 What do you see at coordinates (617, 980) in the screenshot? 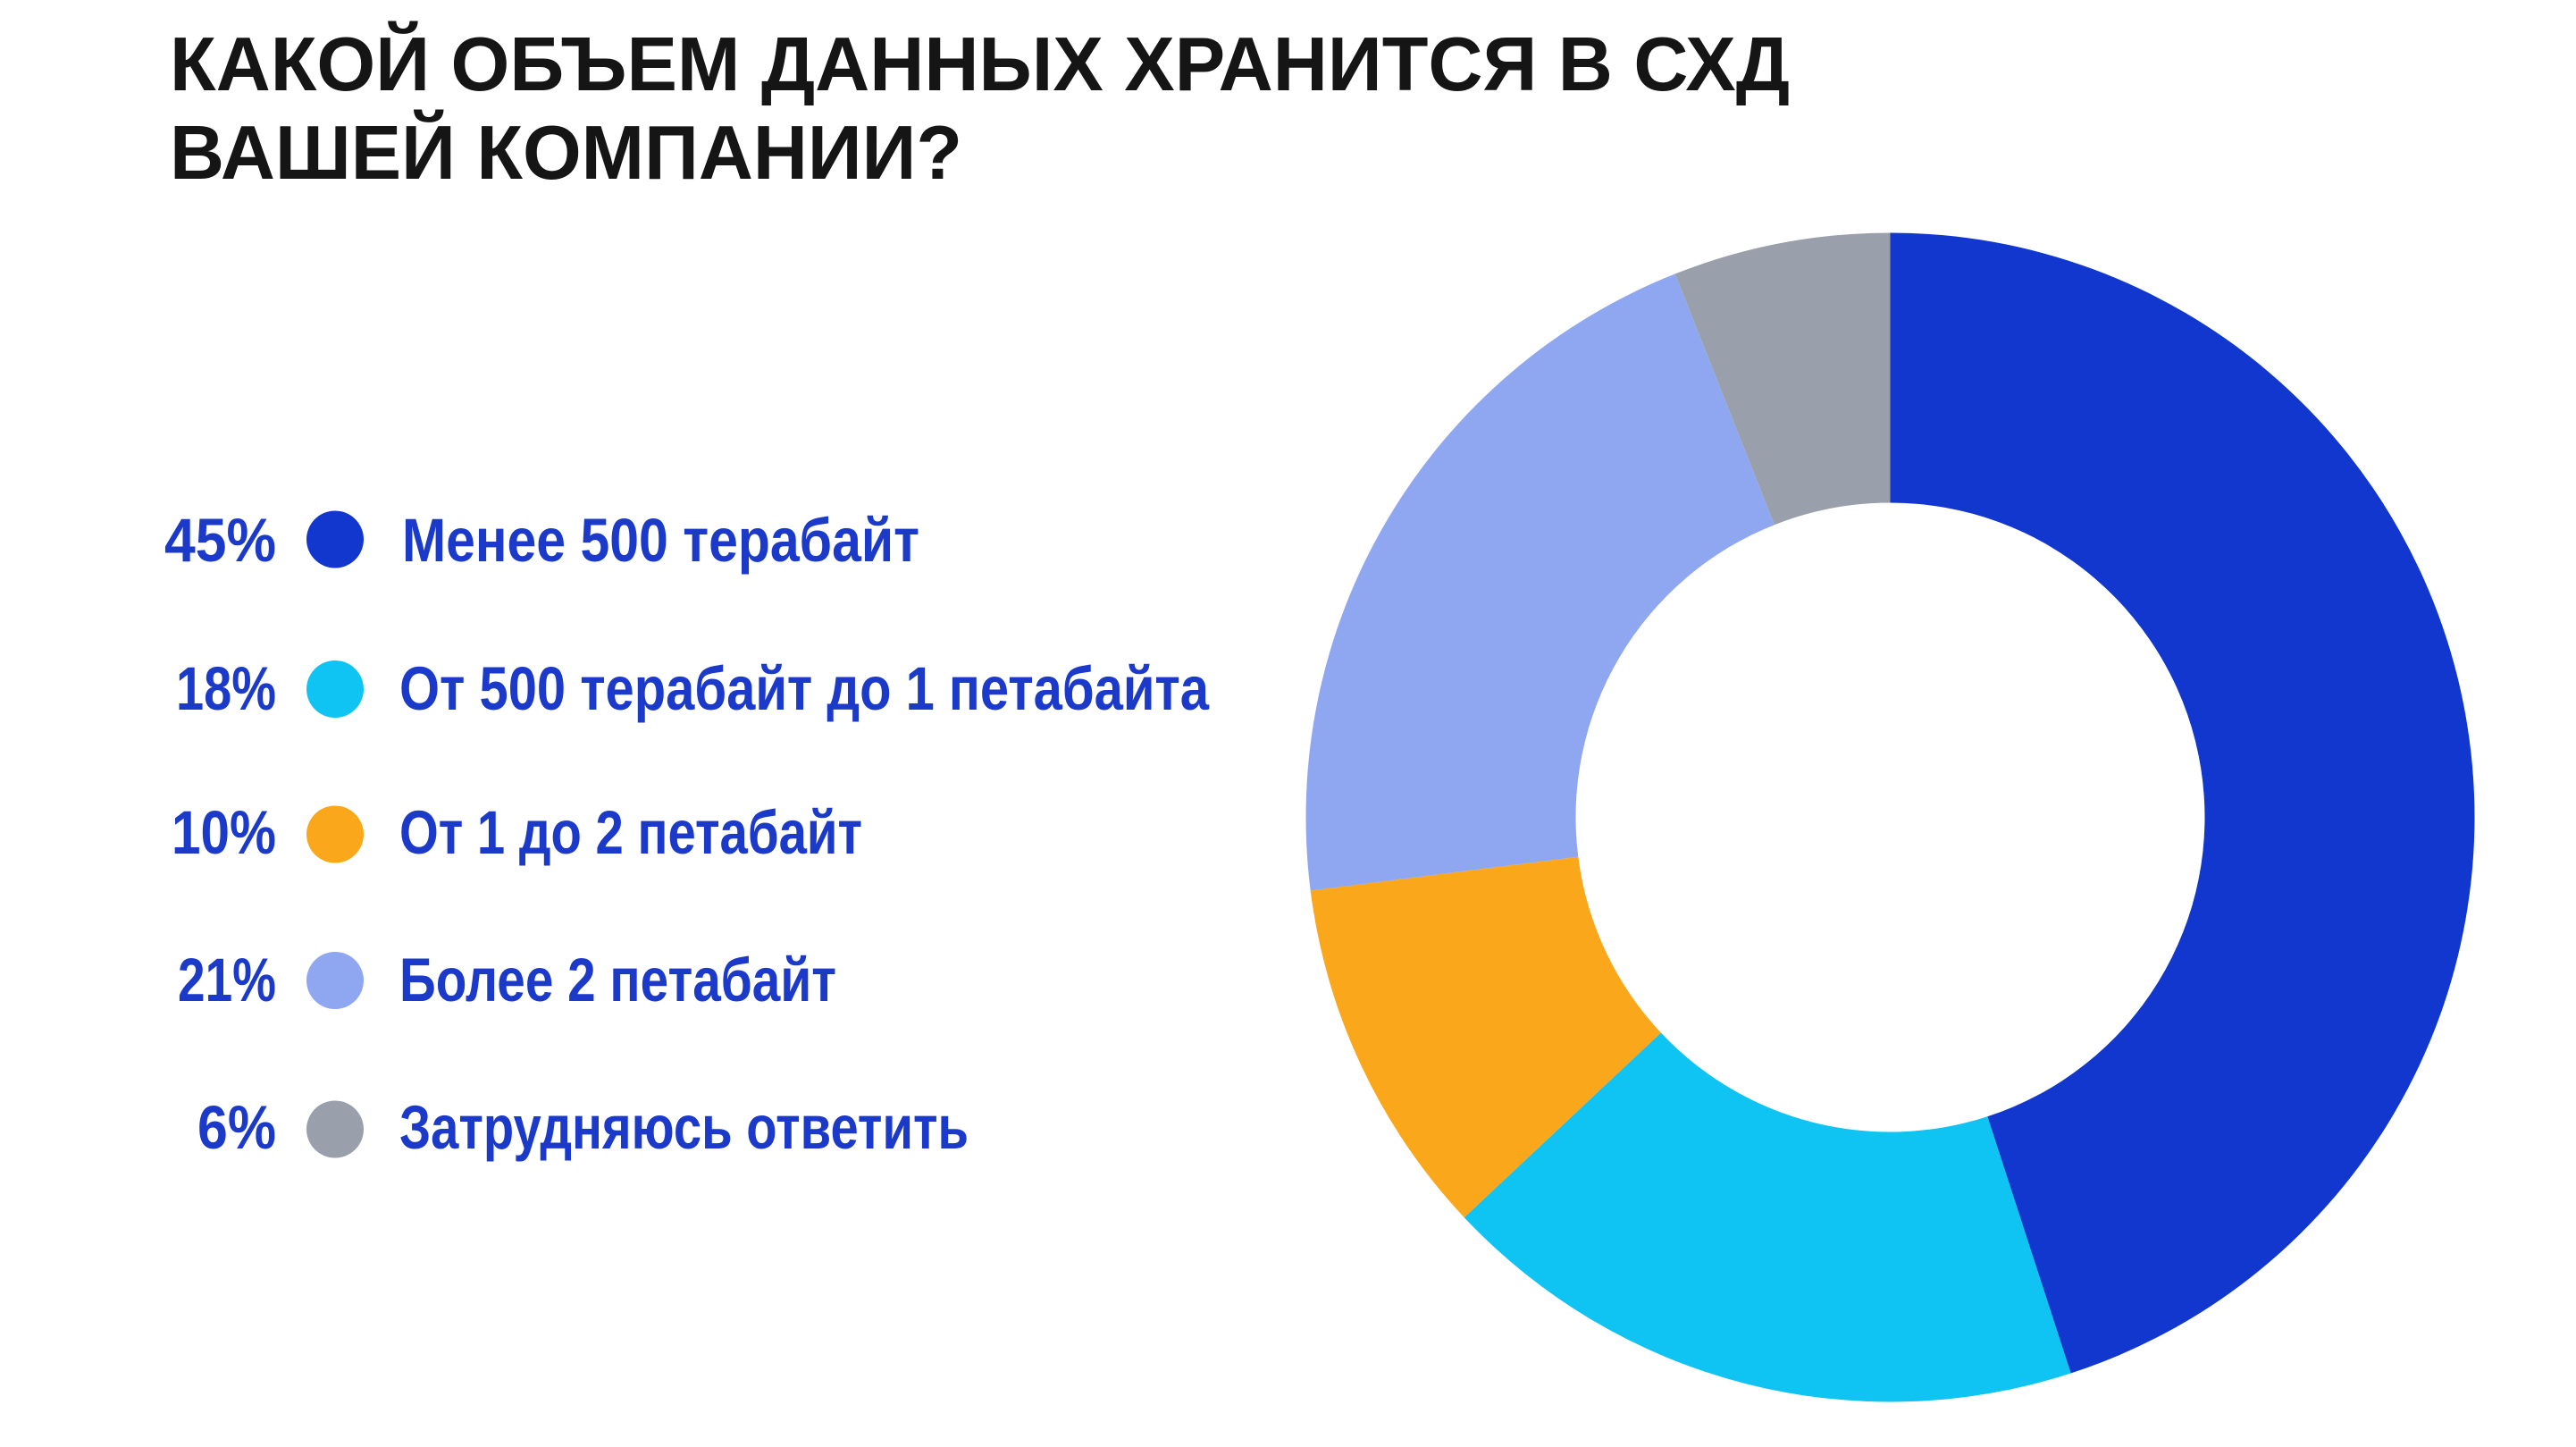
I see `svg-text: Более 2 петабайт` at bounding box center [617, 980].